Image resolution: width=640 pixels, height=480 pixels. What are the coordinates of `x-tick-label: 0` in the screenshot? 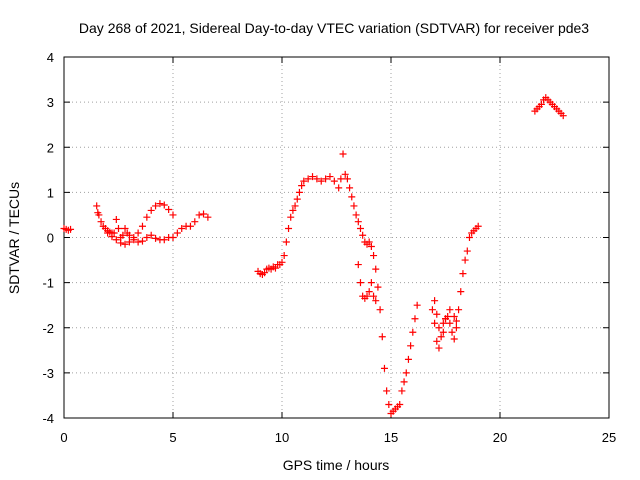 It's located at (63, 437).